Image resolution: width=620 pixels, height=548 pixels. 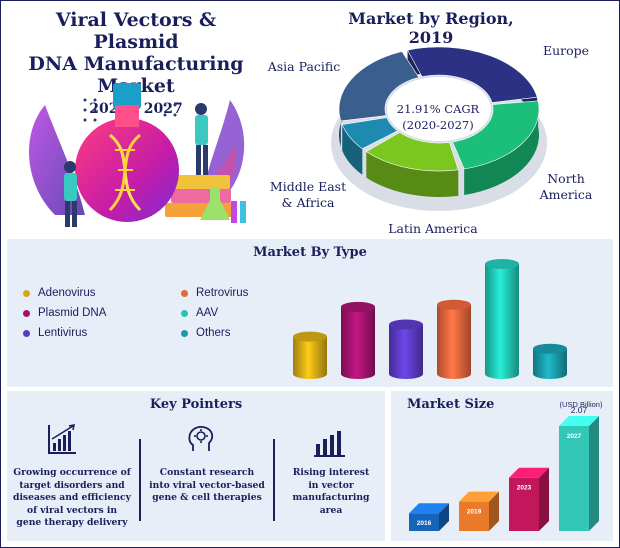 I want to click on legend-label: Others, so click(x=213, y=333).